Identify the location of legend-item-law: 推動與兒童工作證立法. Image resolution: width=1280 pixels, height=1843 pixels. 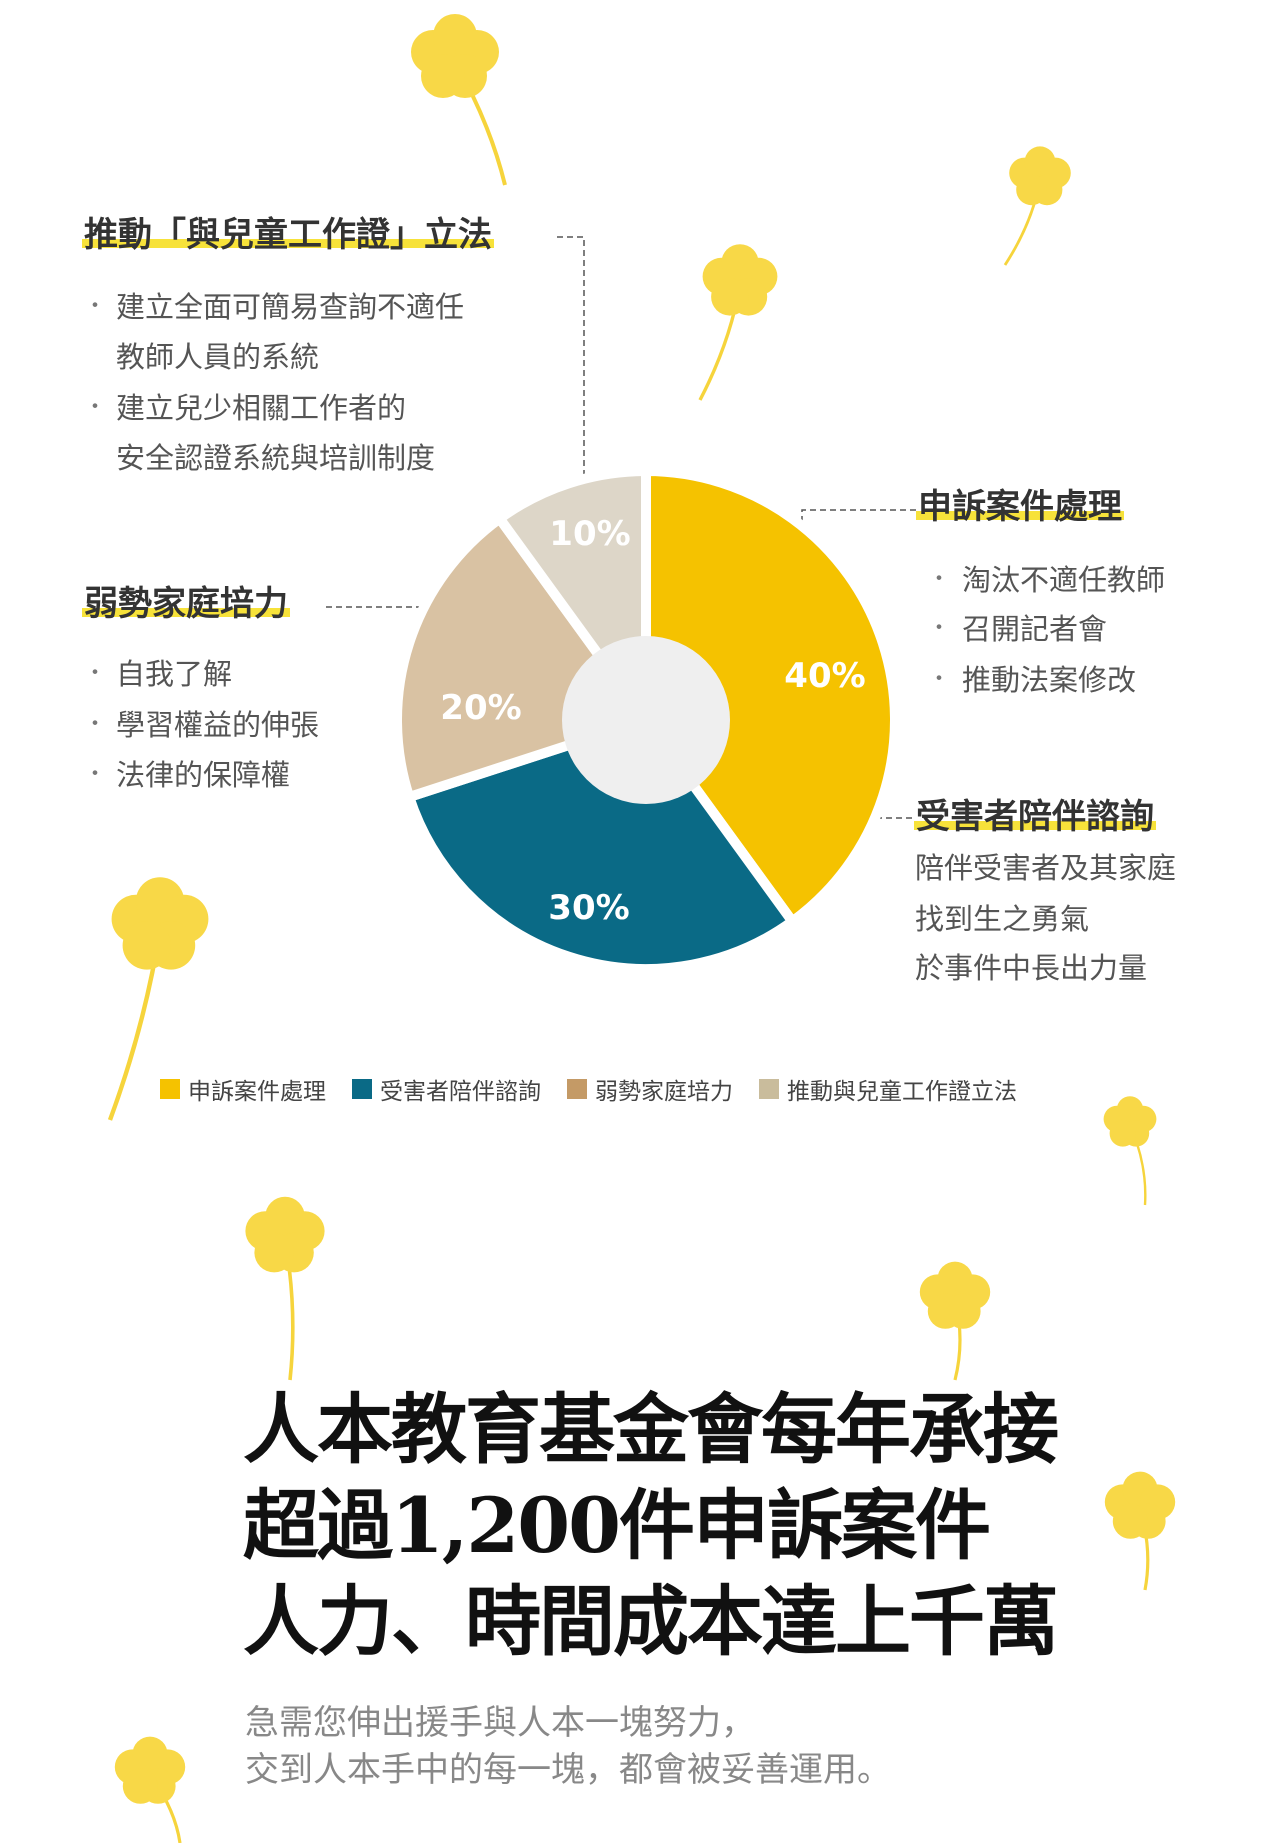
(888, 1089).